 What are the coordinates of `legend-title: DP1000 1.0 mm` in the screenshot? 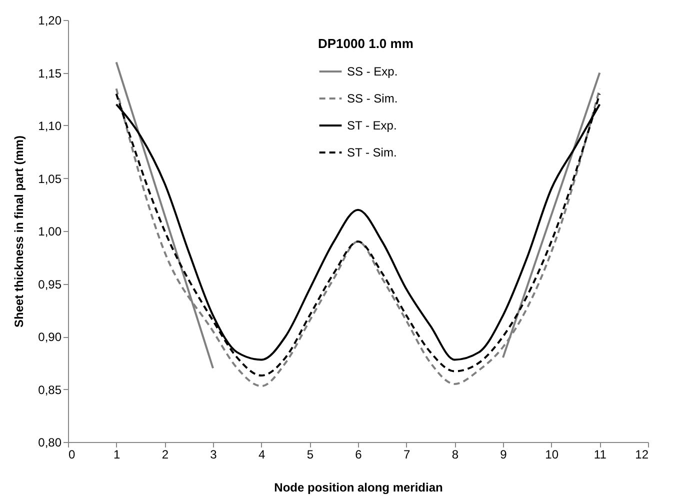 It's located at (366, 43).